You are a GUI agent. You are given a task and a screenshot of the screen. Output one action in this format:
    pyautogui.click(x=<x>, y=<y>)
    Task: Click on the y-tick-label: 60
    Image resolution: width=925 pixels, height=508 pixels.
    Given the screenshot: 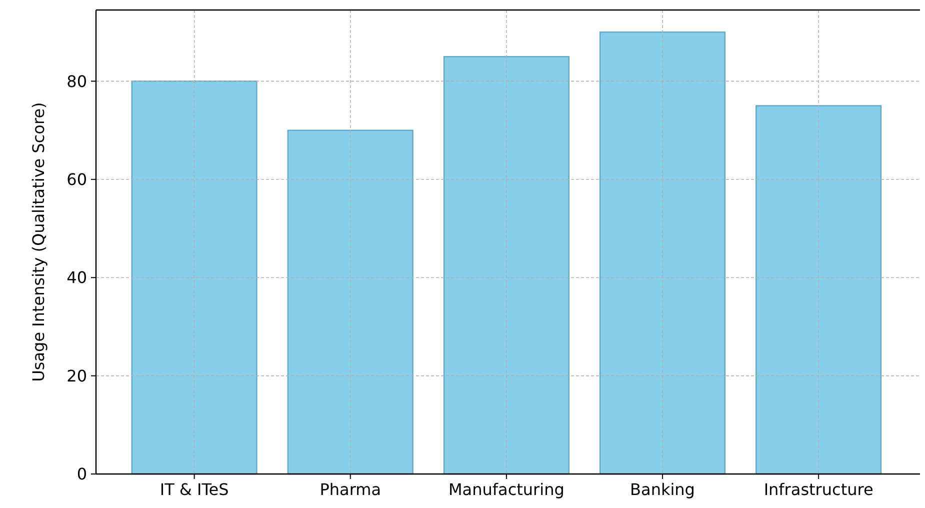 What is the action you would take?
    pyautogui.click(x=76, y=179)
    